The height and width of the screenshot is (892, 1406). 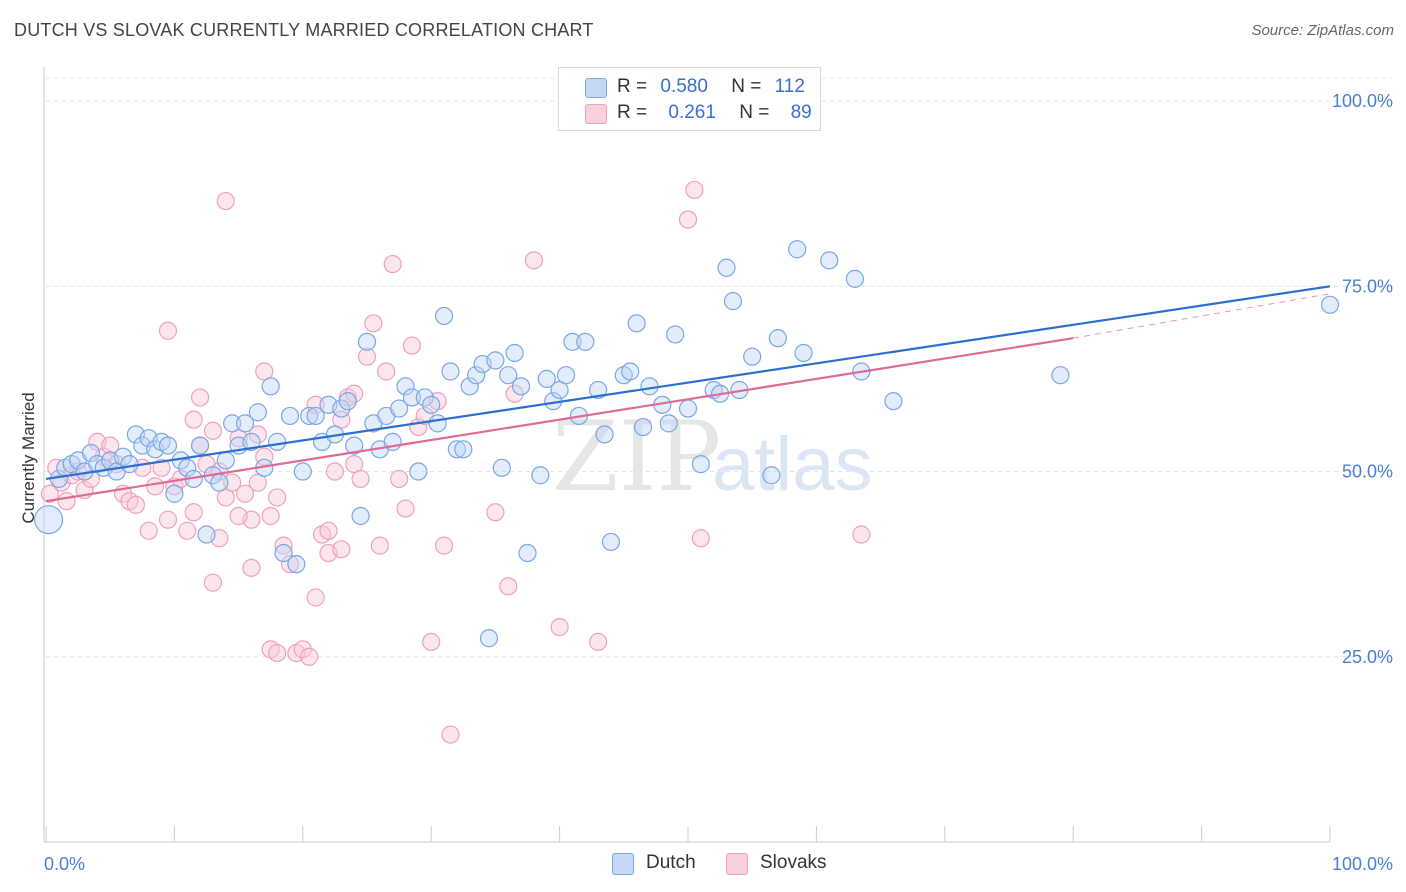 What do you see at coordinates (703, 865) in the screenshot?
I see `bottom-legend: Dutch Slovaks` at bounding box center [703, 865].